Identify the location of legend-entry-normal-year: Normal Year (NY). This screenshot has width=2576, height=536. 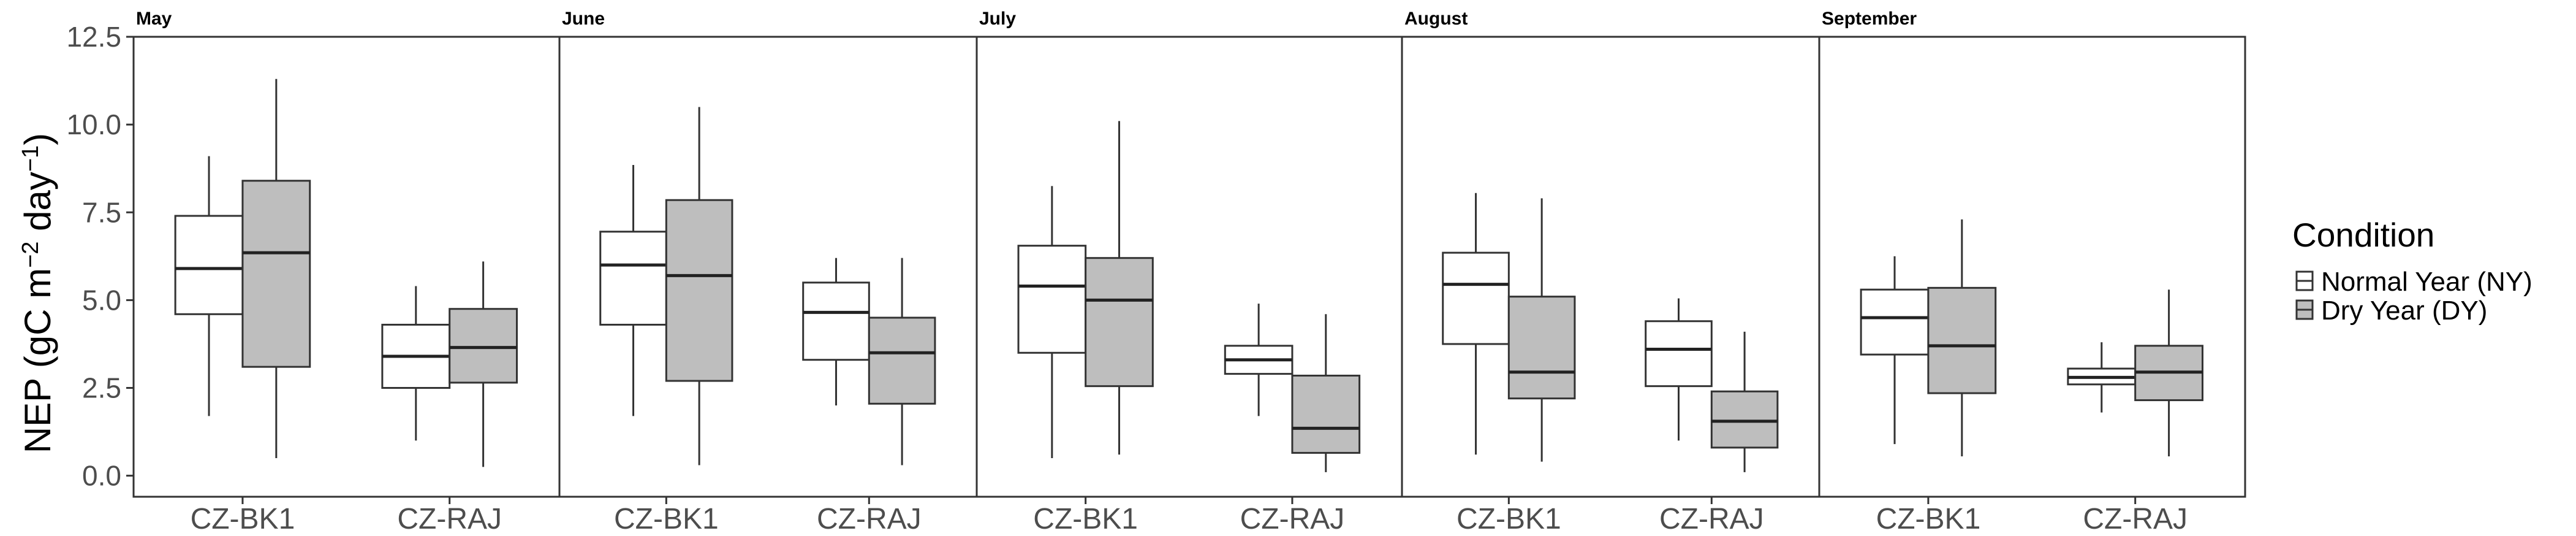
(2413, 282).